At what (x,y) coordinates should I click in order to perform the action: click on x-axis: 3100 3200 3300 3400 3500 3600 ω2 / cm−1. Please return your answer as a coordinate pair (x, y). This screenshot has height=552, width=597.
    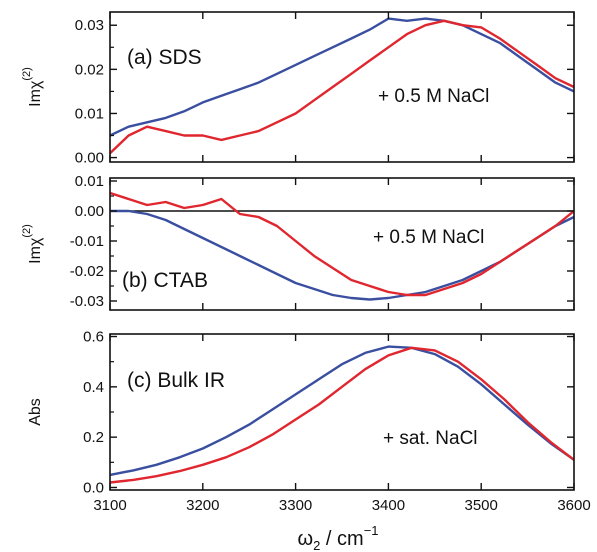
    Looking at the image, I should click on (341, 524).